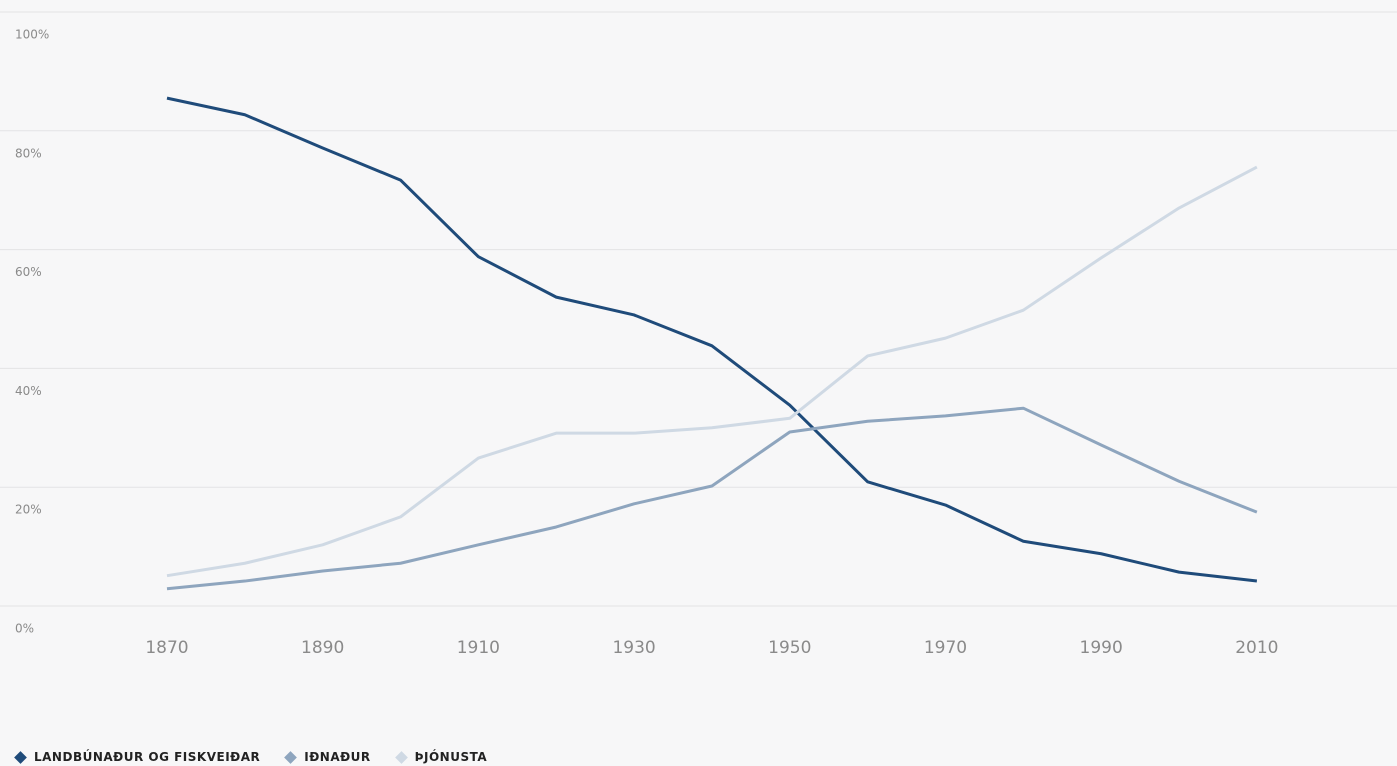 This screenshot has width=1397, height=766. Describe the element at coordinates (945, 648) in the screenshot. I see `x-tick-label: 1970` at that location.